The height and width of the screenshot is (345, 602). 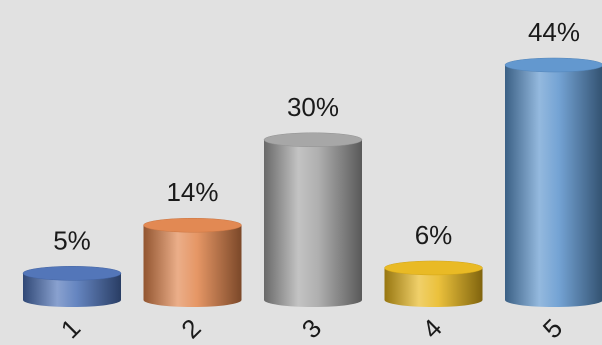 I want to click on x-tick-label-1: 1, so click(x=70, y=328).